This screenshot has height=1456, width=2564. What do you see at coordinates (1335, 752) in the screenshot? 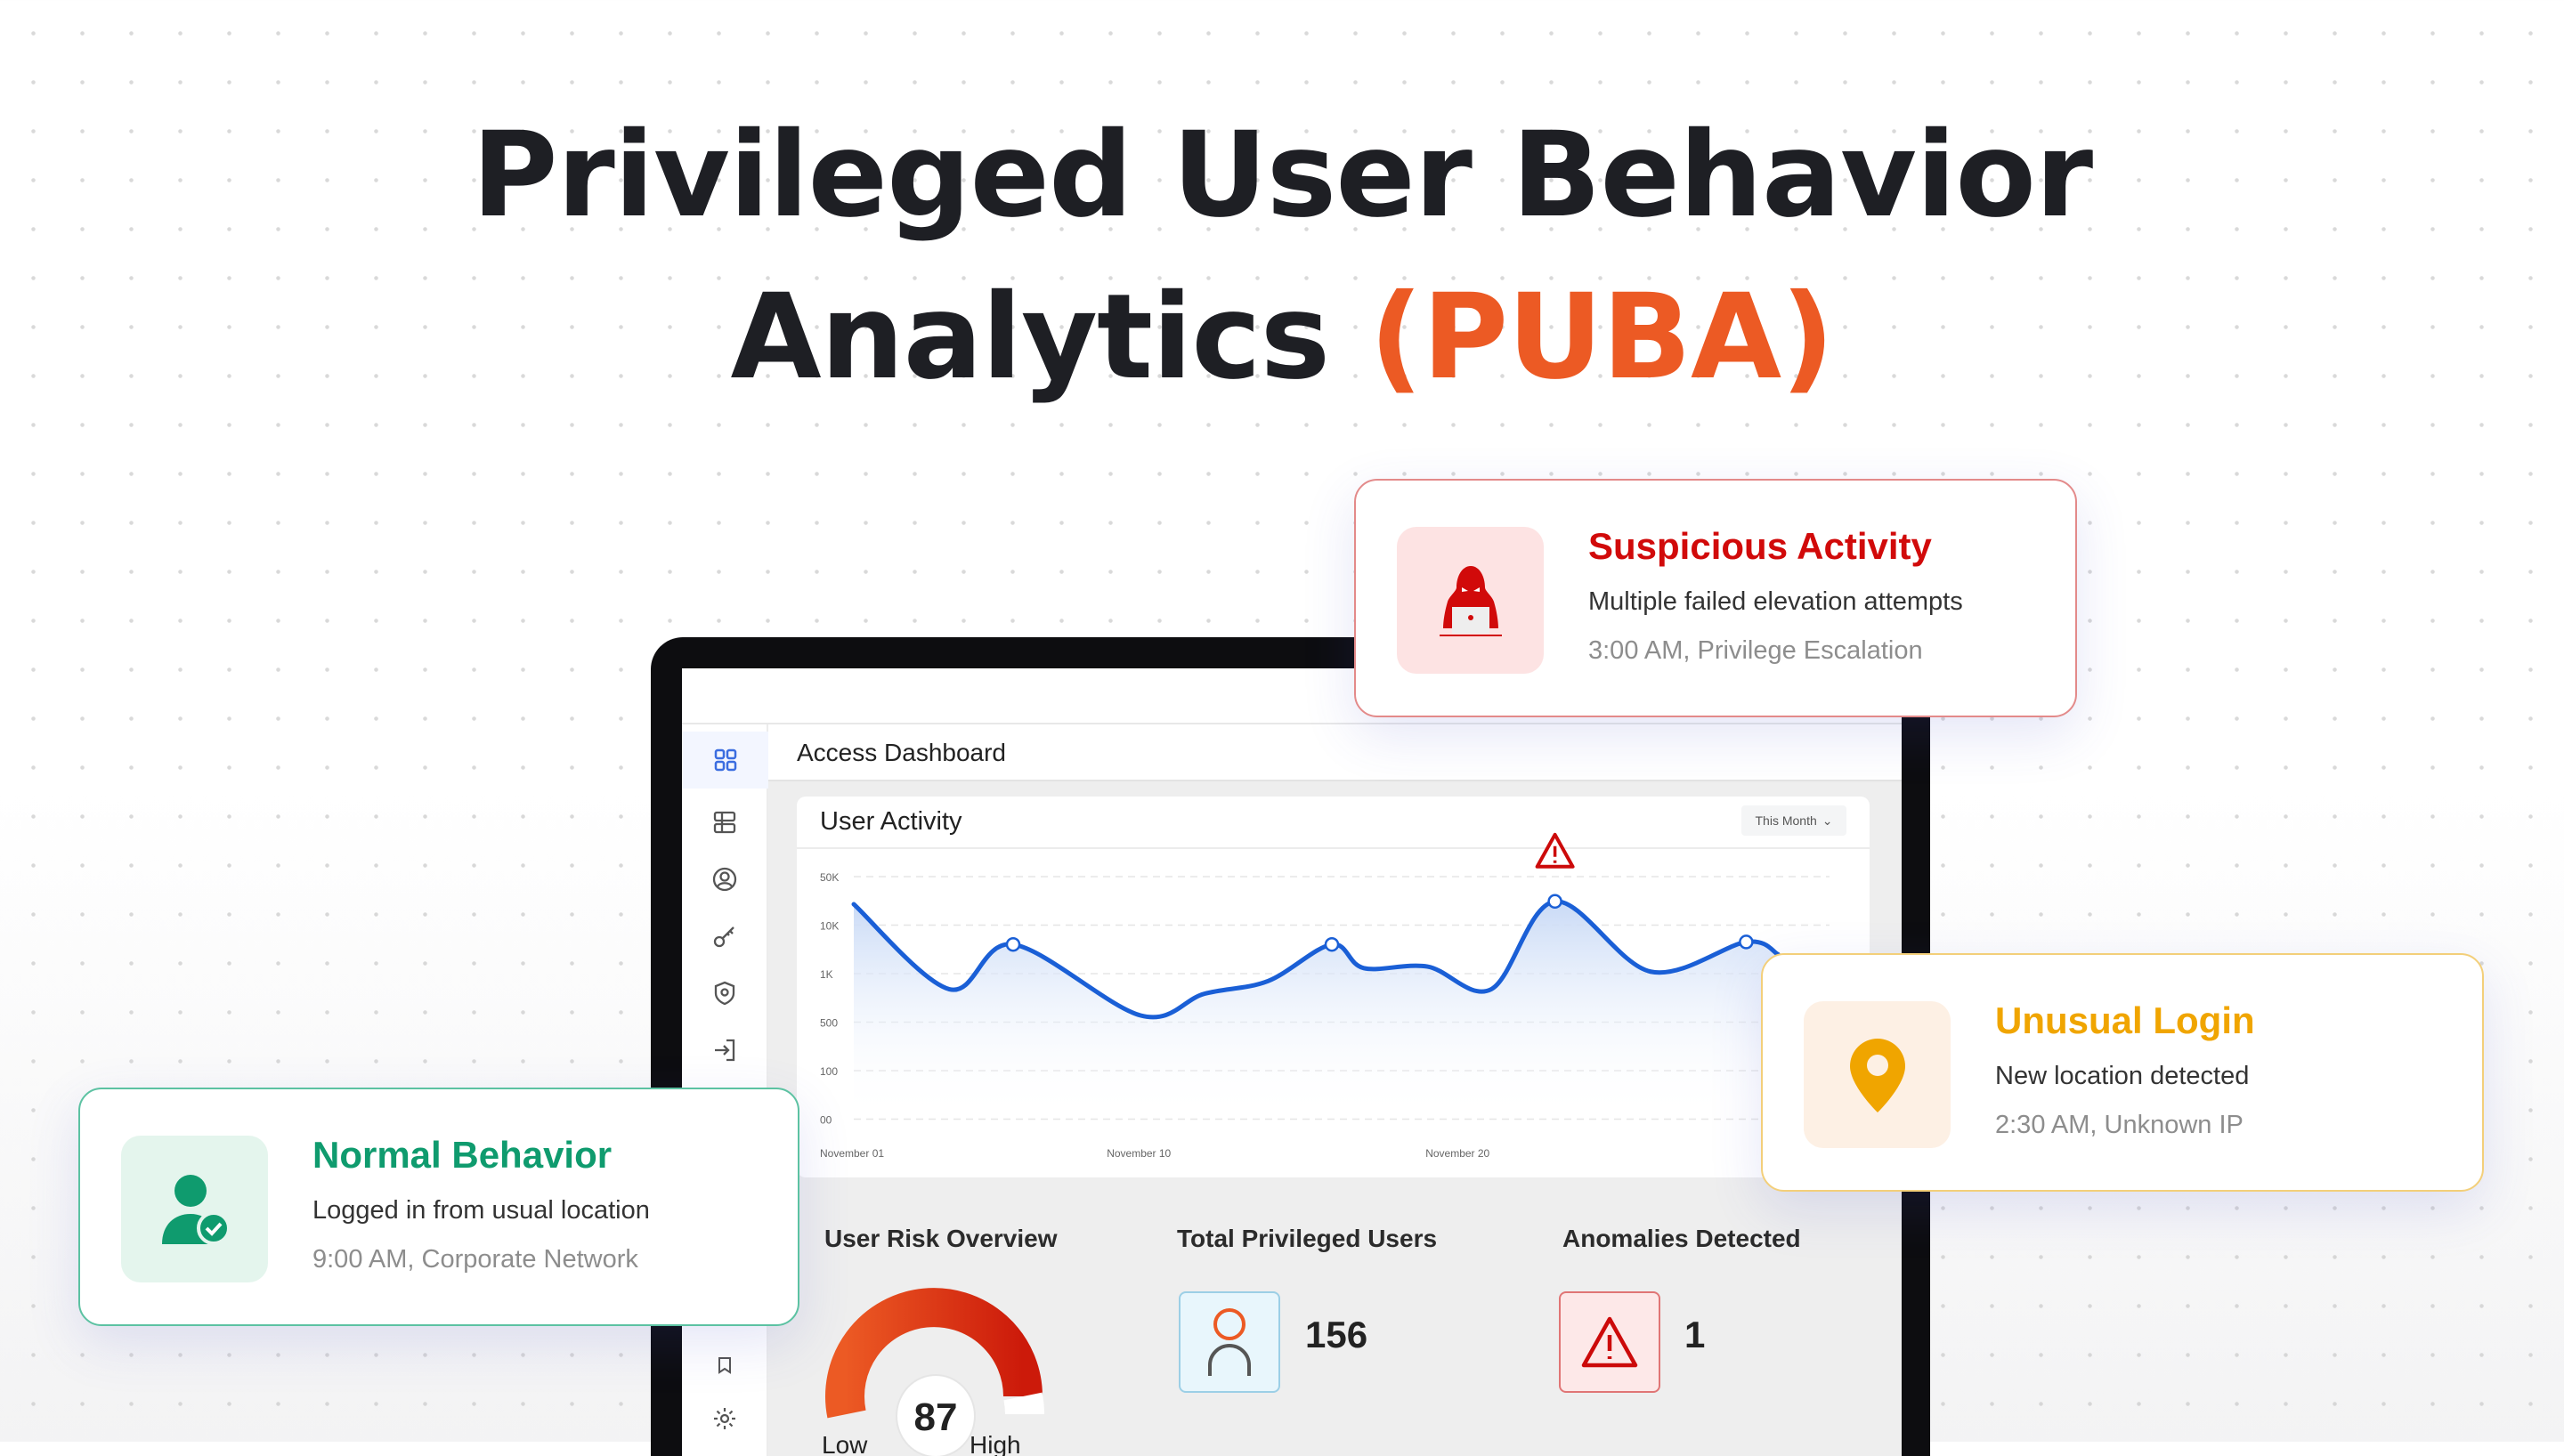
I see `dashboard-header: Access Dashboard` at bounding box center [1335, 752].